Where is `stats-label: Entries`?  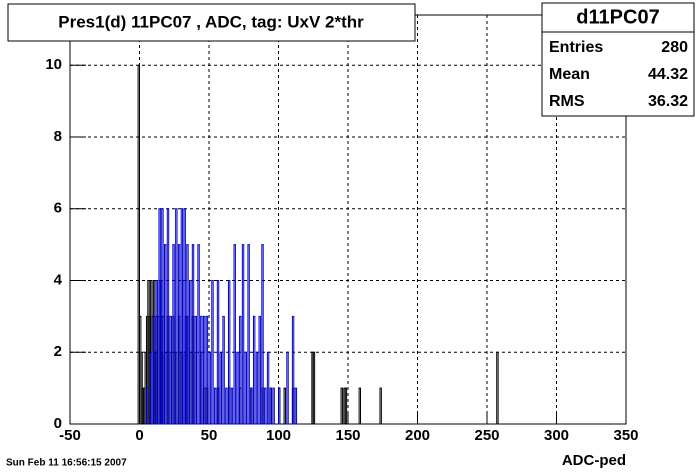 stats-label: Entries is located at coordinates (576, 47).